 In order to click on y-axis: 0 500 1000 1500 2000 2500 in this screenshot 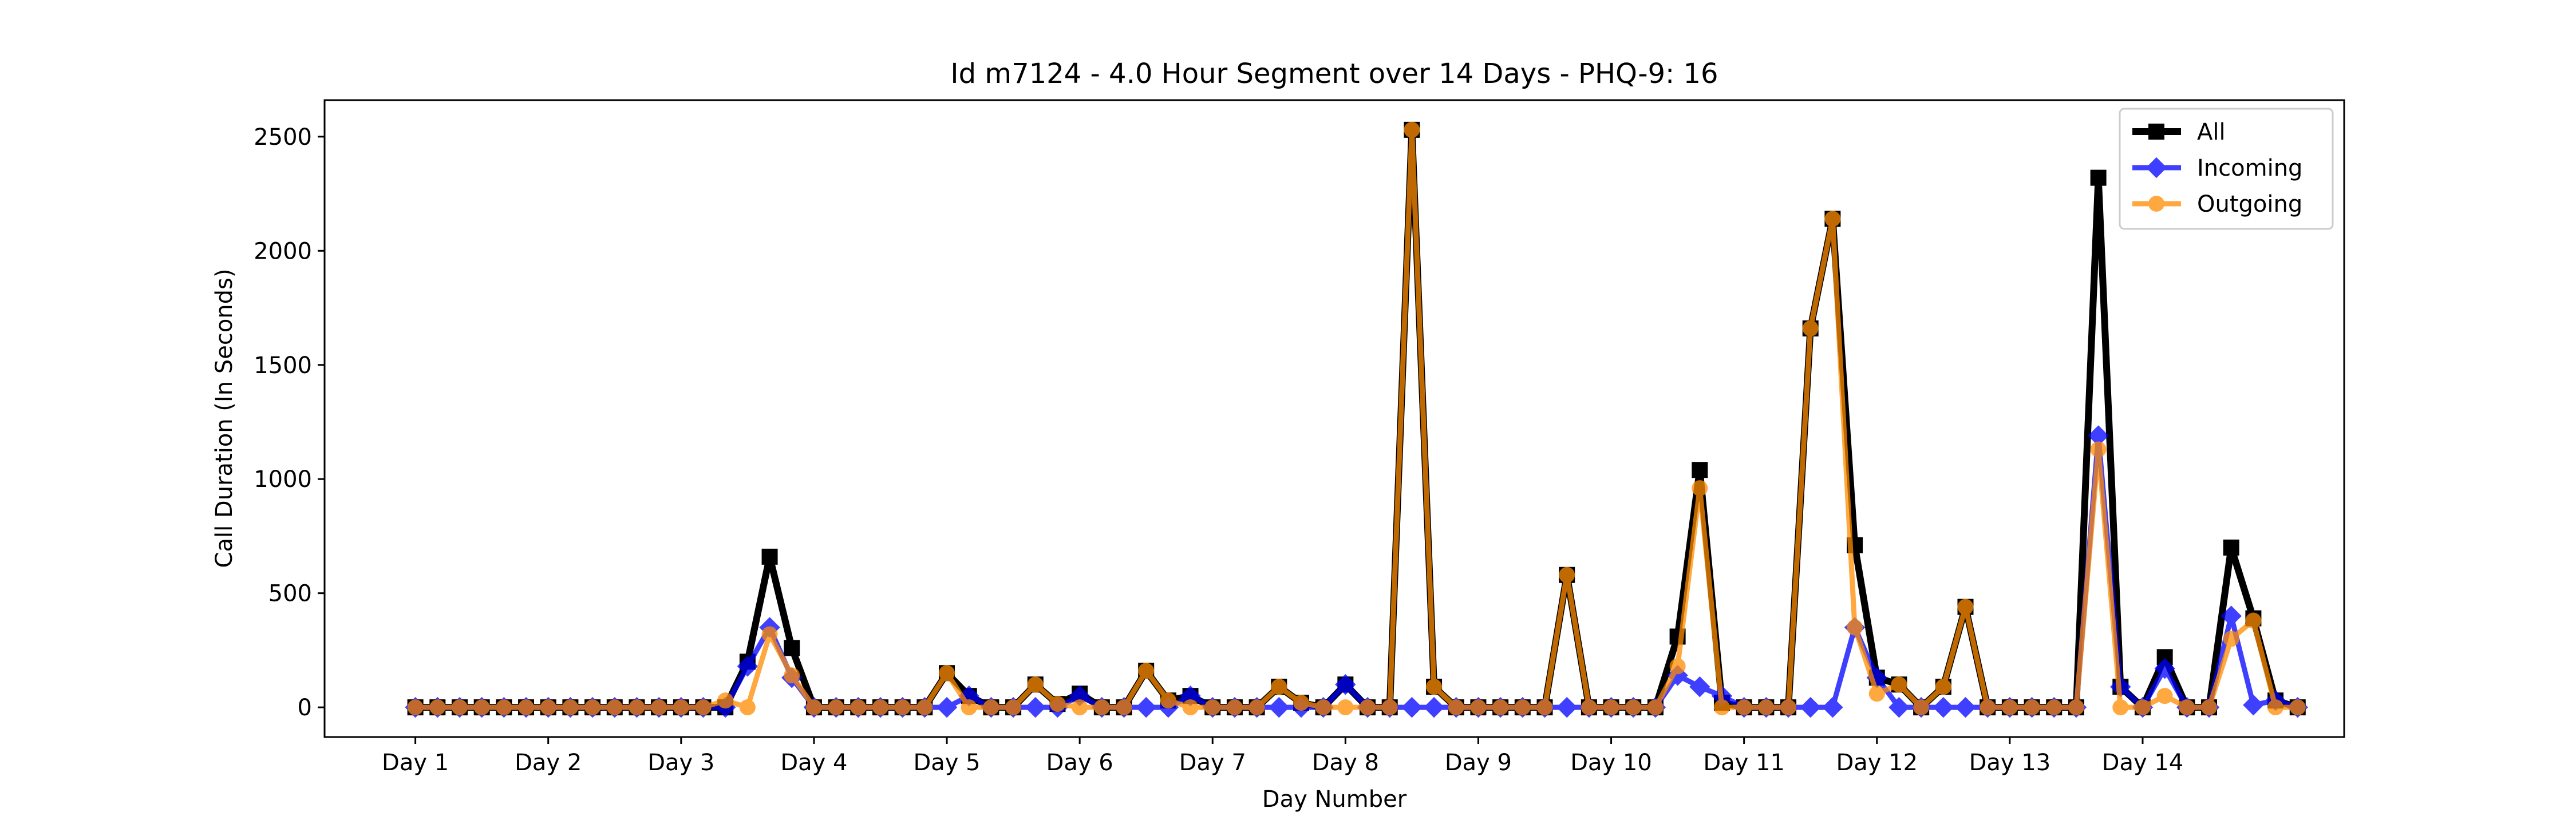, I will do `click(289, 422)`.